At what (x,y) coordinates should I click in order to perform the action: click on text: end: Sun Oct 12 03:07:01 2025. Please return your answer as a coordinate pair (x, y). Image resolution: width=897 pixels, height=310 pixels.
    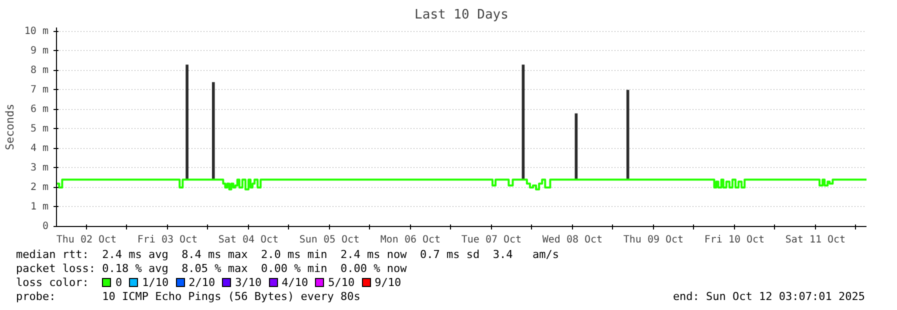
    Looking at the image, I should click on (768, 297).